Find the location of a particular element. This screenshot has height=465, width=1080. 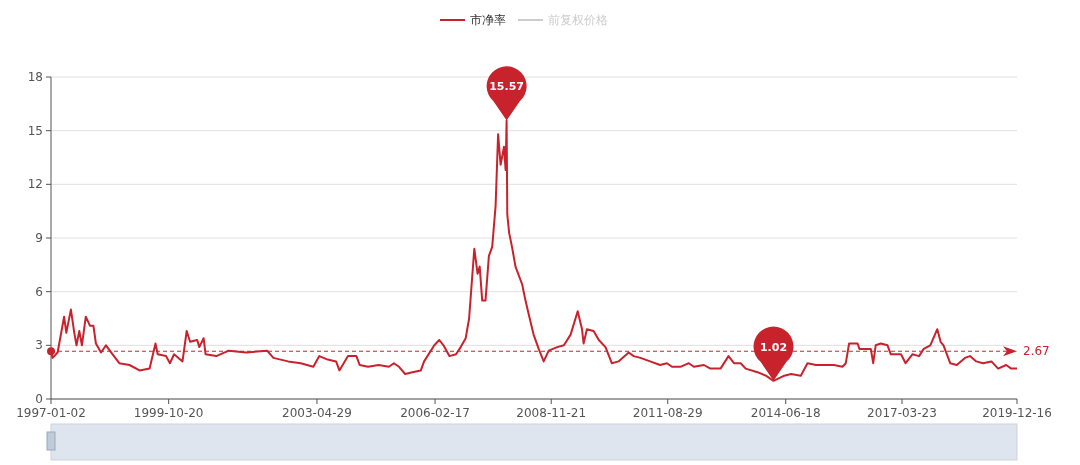

x-tick-label: 2008-11-21 is located at coordinates (551, 413).